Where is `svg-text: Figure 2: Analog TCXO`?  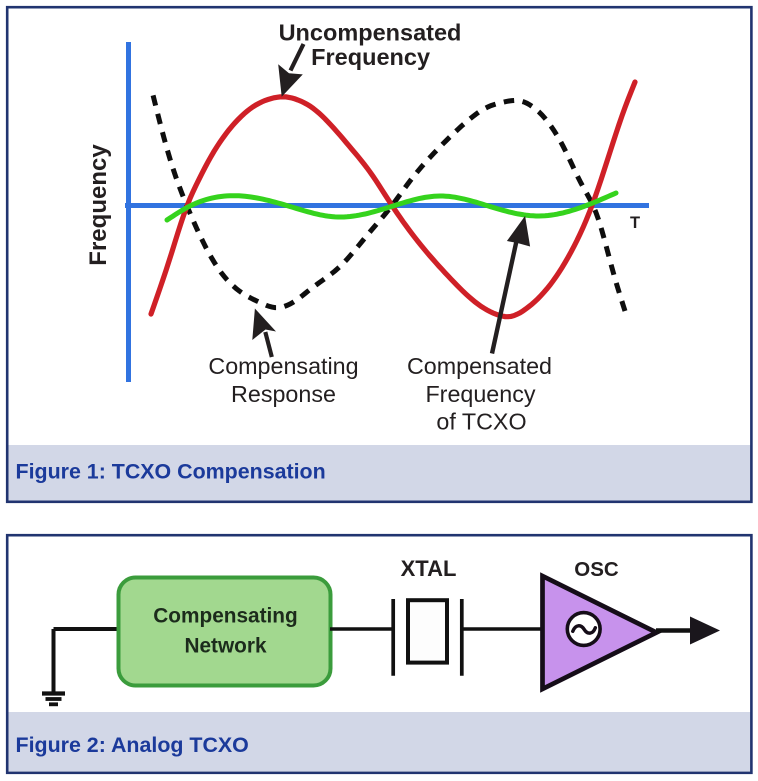
svg-text: Figure 2: Analog TCXO is located at coordinates (132, 745).